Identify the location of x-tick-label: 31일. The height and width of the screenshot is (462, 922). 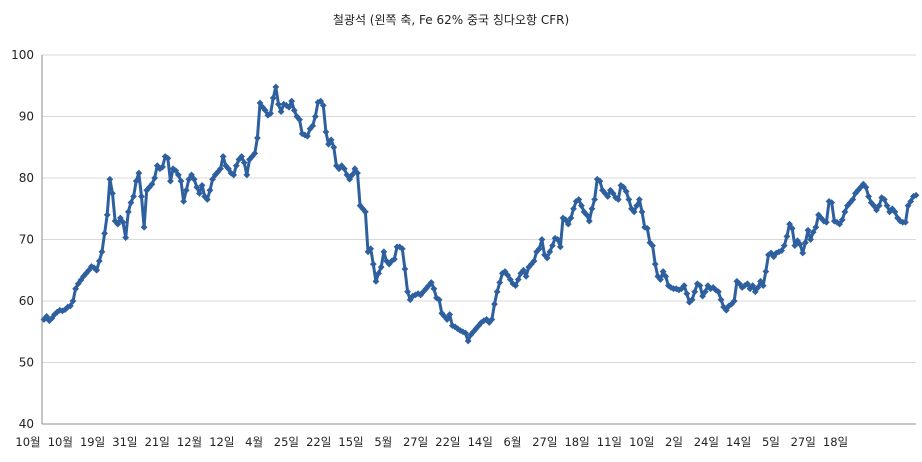
(124, 442).